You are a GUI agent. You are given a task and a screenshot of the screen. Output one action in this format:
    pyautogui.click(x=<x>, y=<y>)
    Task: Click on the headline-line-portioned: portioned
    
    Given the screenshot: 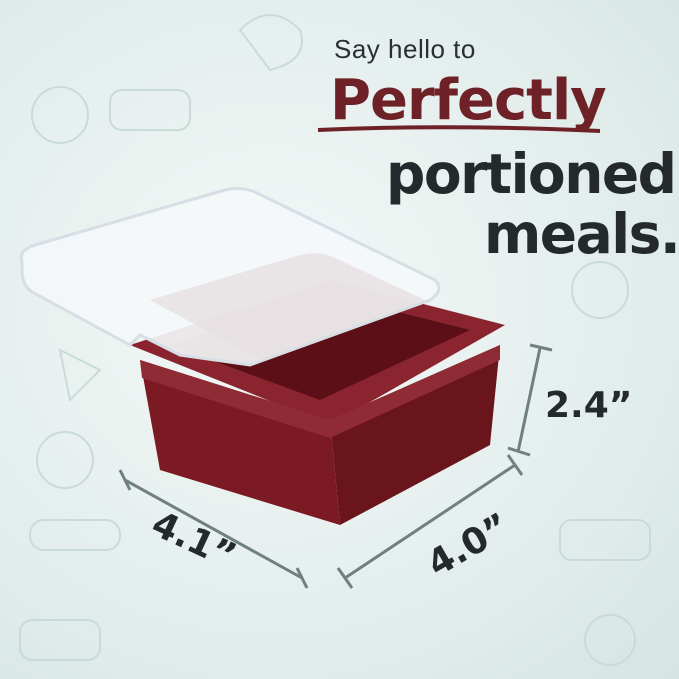 What is the action you would take?
    pyautogui.click(x=531, y=174)
    